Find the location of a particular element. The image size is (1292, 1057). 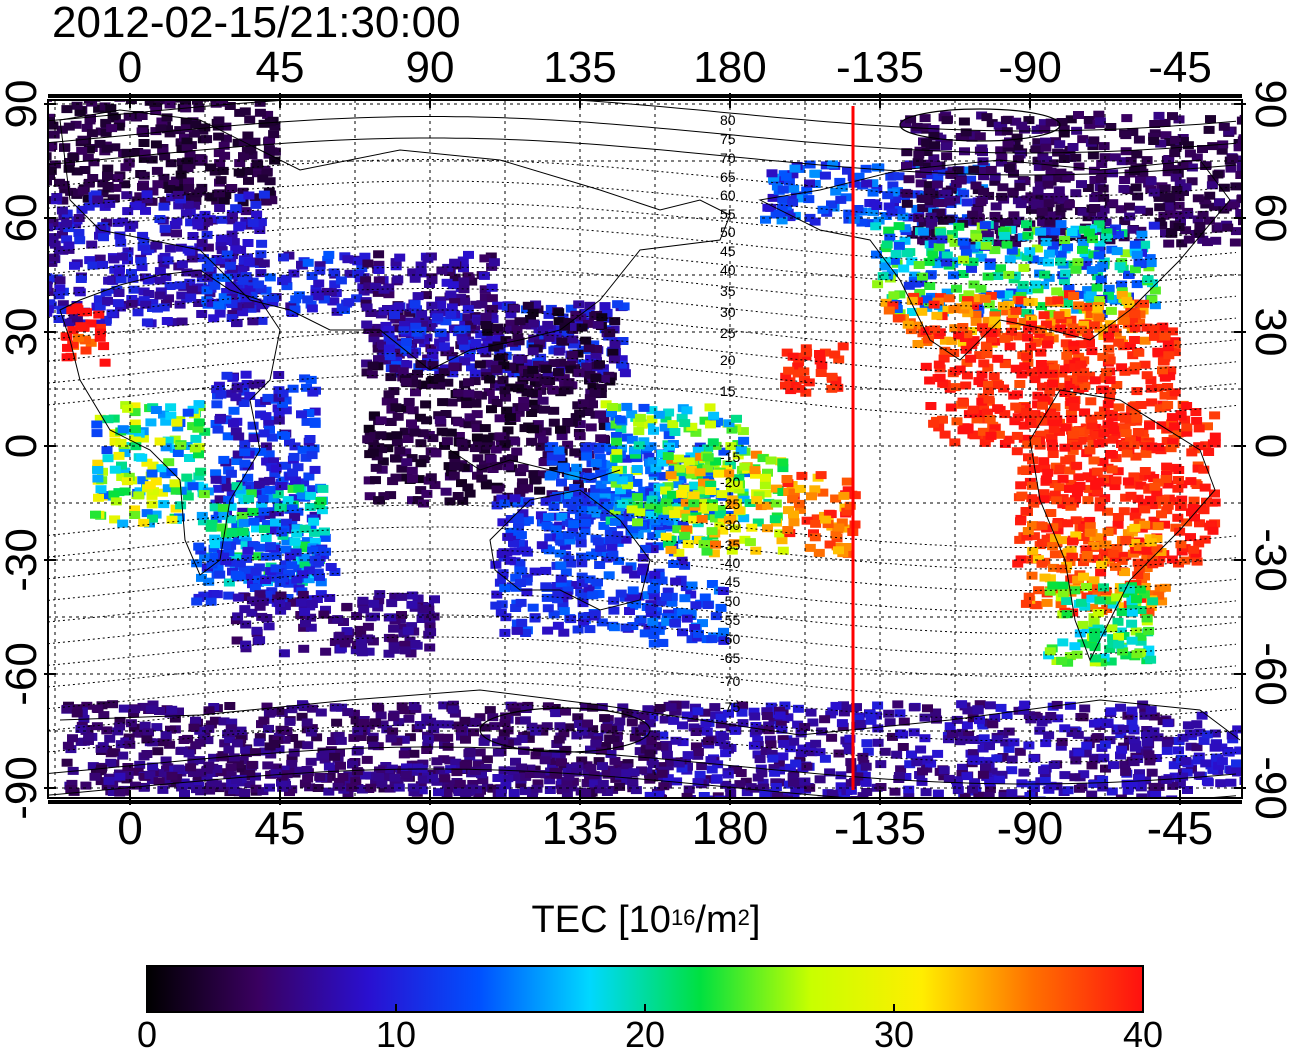

contour-label: -55 is located at coordinates (730, 620).